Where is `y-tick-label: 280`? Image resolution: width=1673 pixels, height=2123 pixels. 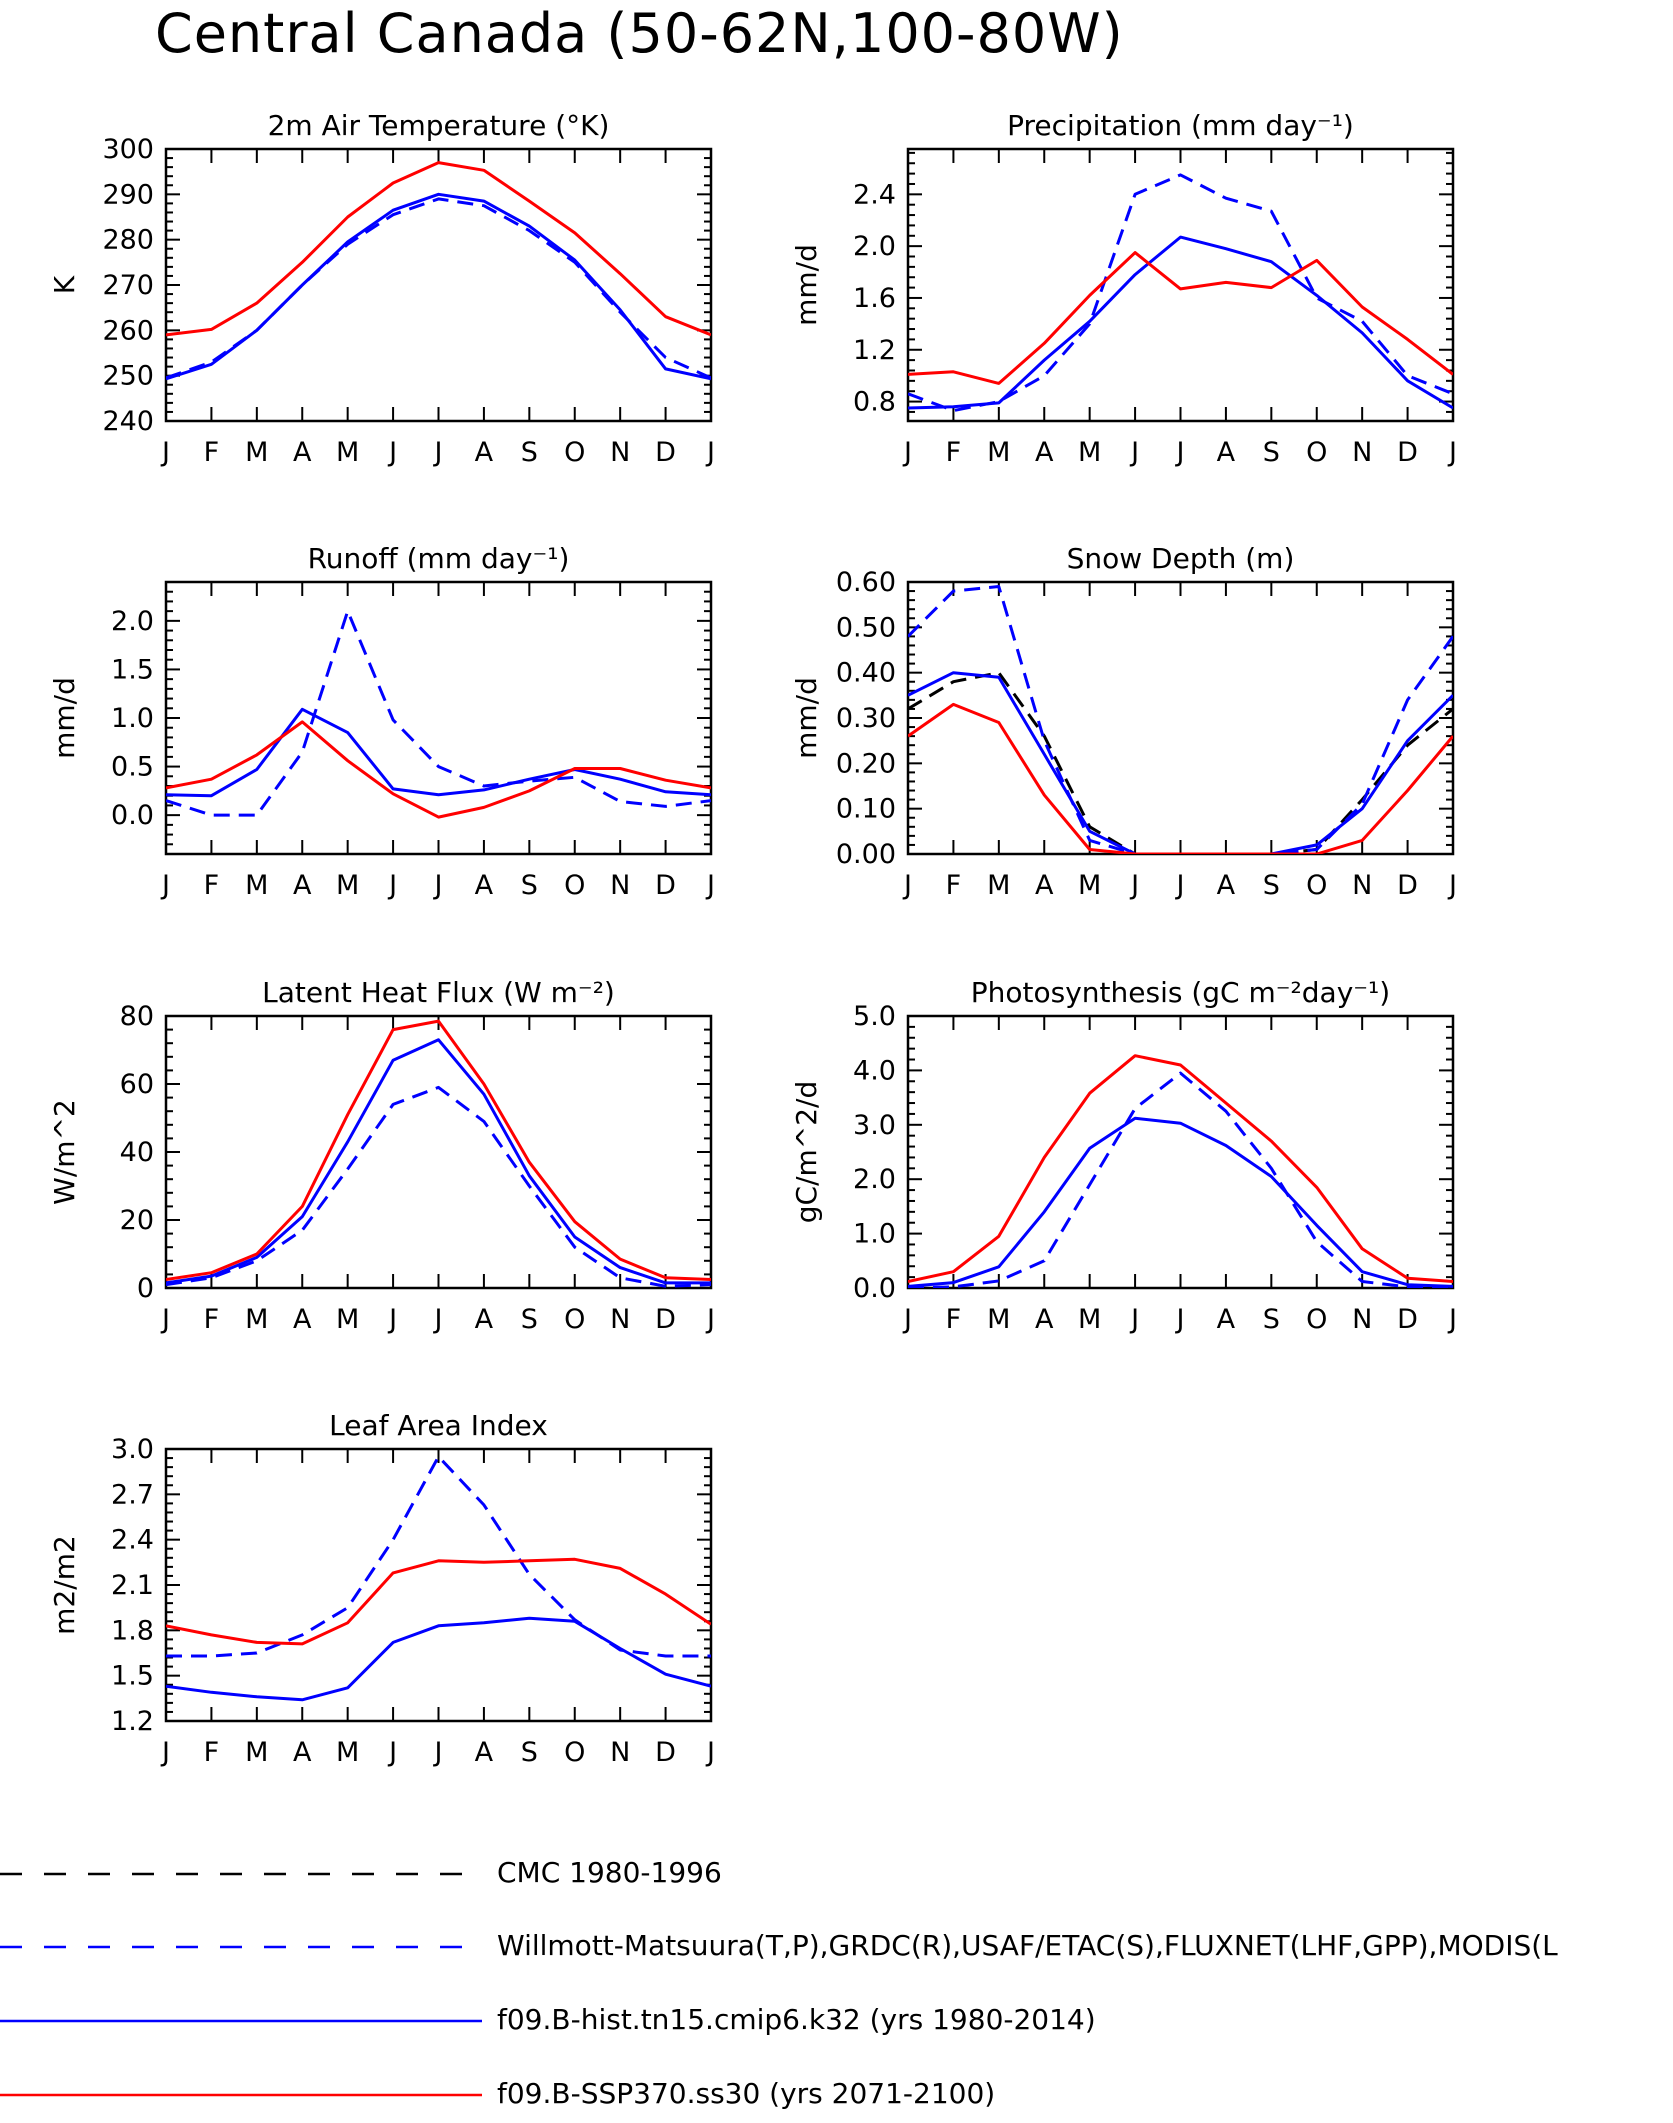
y-tick-label: 280 is located at coordinates (128, 240).